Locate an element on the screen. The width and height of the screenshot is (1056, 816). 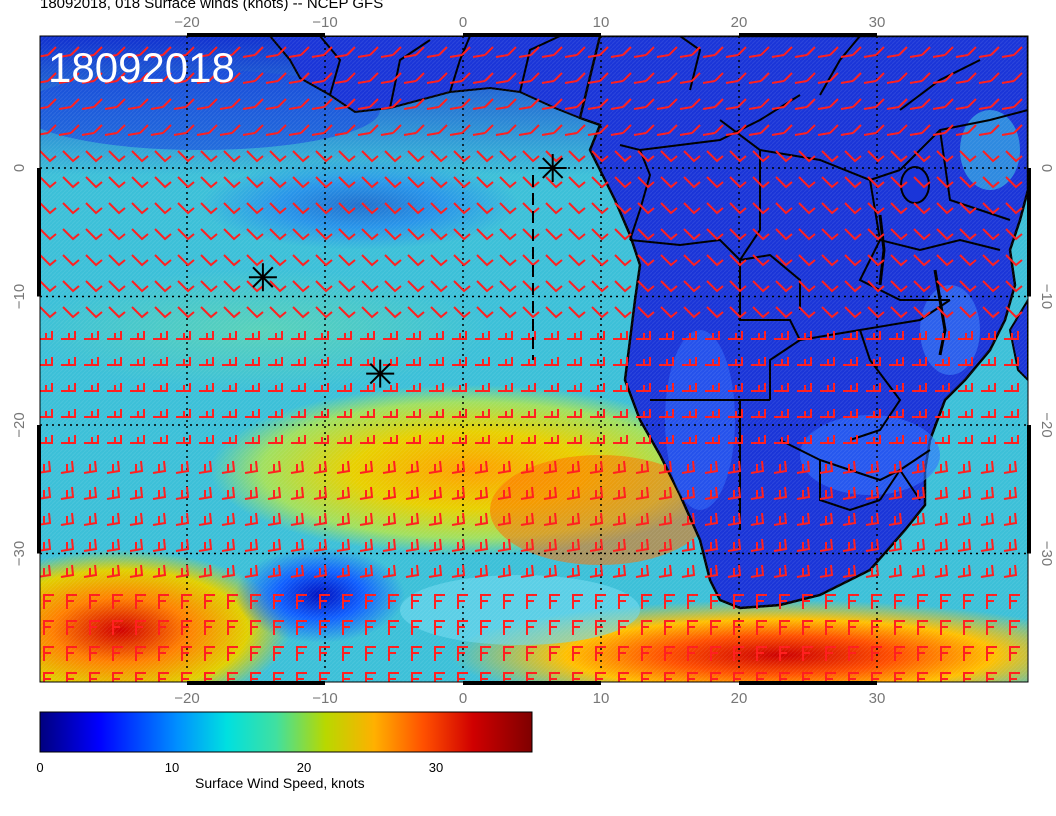
lat-tick-right: 0 is located at coordinates (1046, 168).